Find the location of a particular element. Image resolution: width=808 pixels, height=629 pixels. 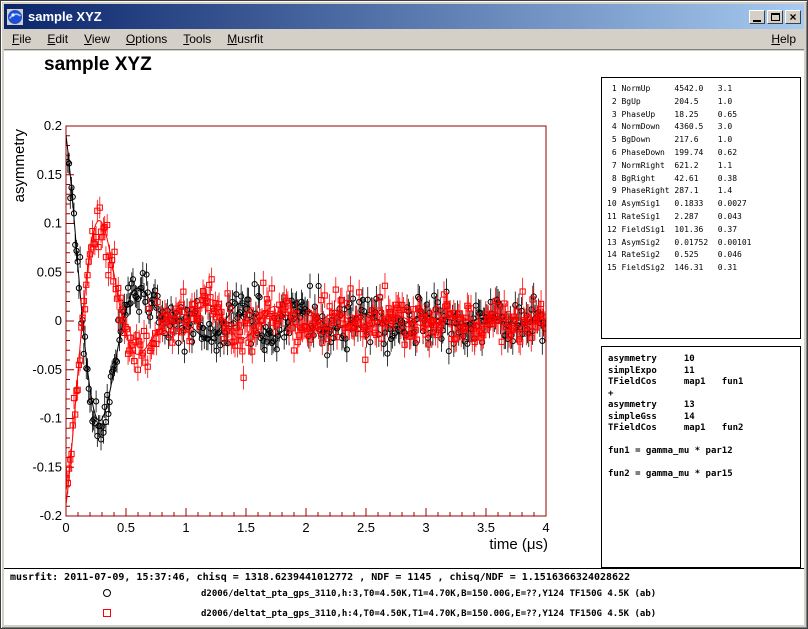

maximize-icon is located at coordinates (775, 16).